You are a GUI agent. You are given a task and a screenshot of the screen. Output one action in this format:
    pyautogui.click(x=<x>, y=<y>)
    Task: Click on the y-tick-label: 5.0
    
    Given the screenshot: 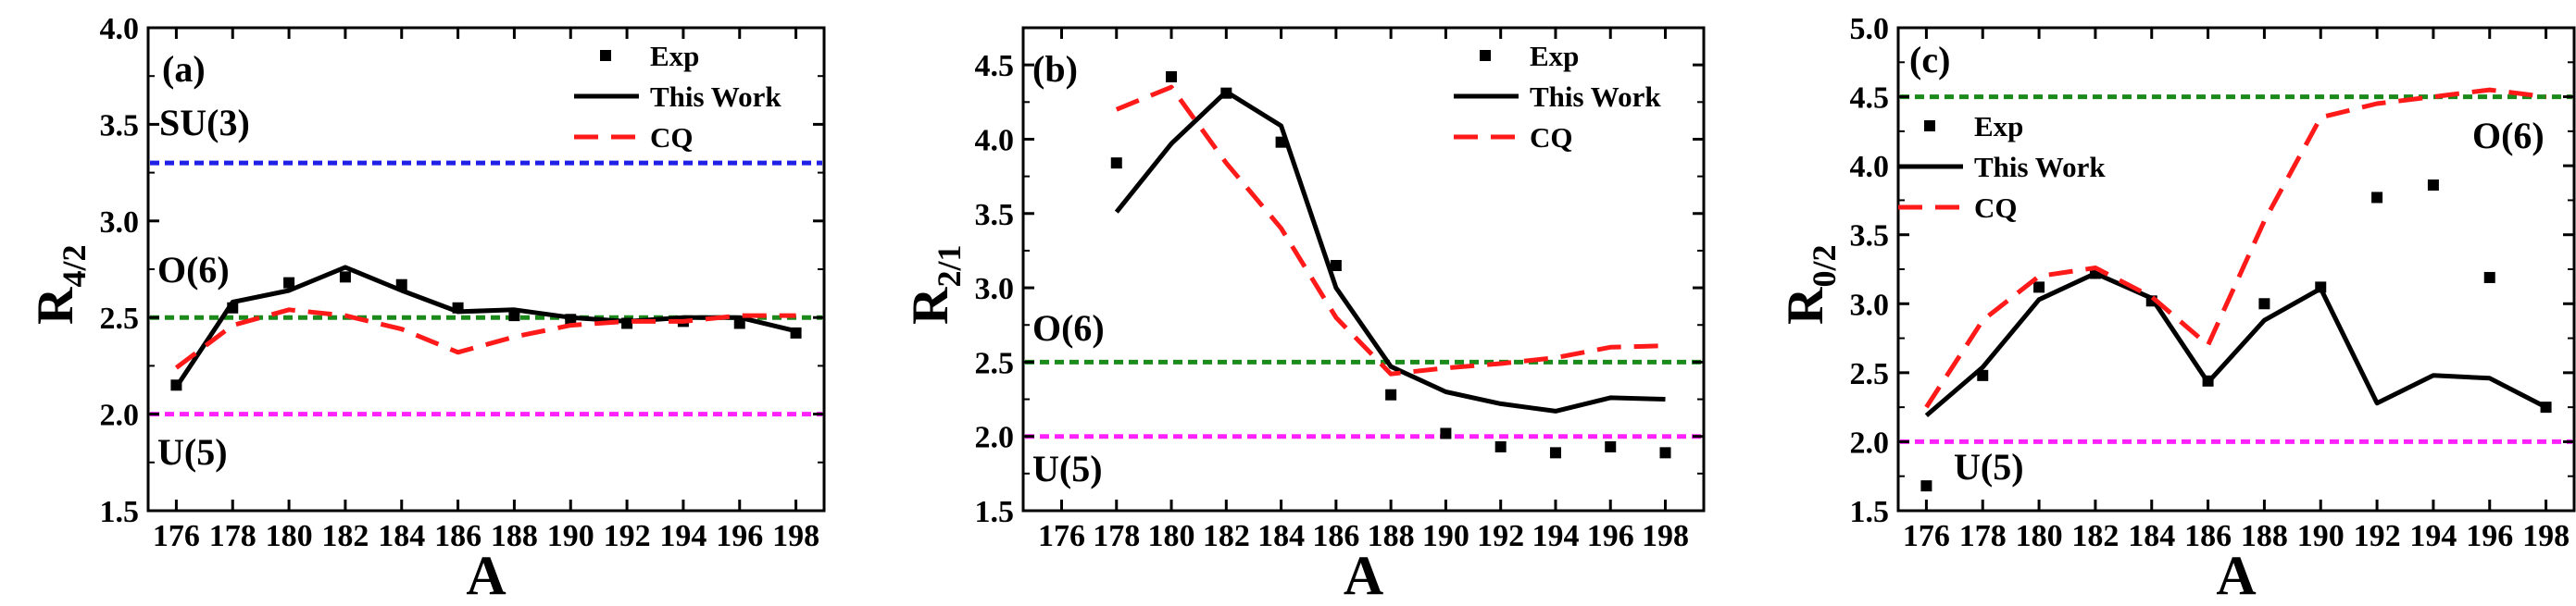 What is the action you would take?
    pyautogui.click(x=1870, y=29)
    